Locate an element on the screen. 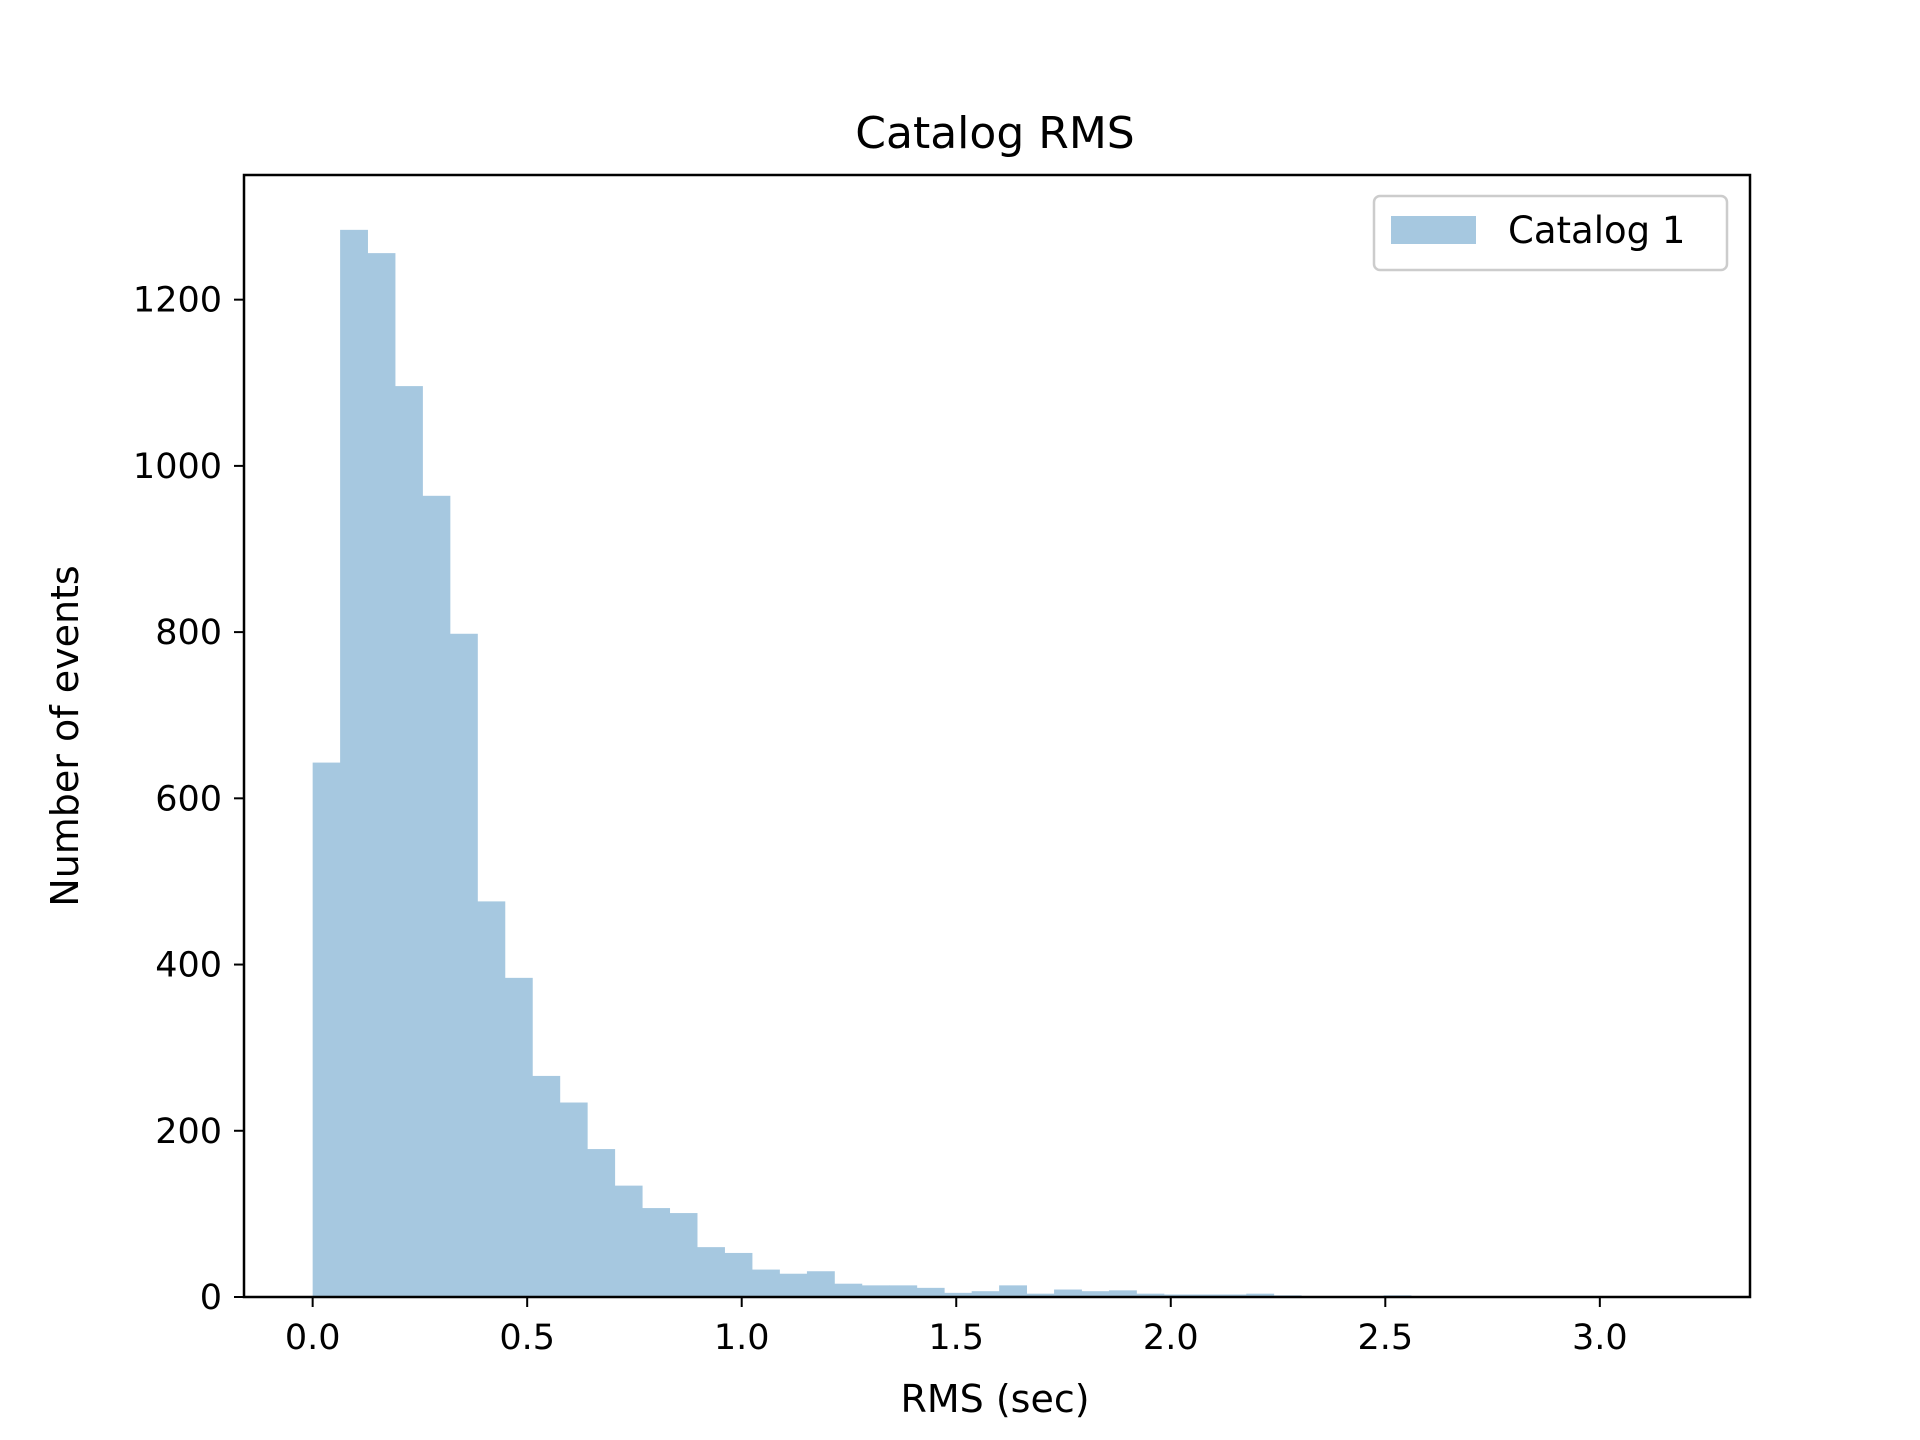 This screenshot has width=1920, height=1440. x-tick-label: 0.0 is located at coordinates (313, 1338).